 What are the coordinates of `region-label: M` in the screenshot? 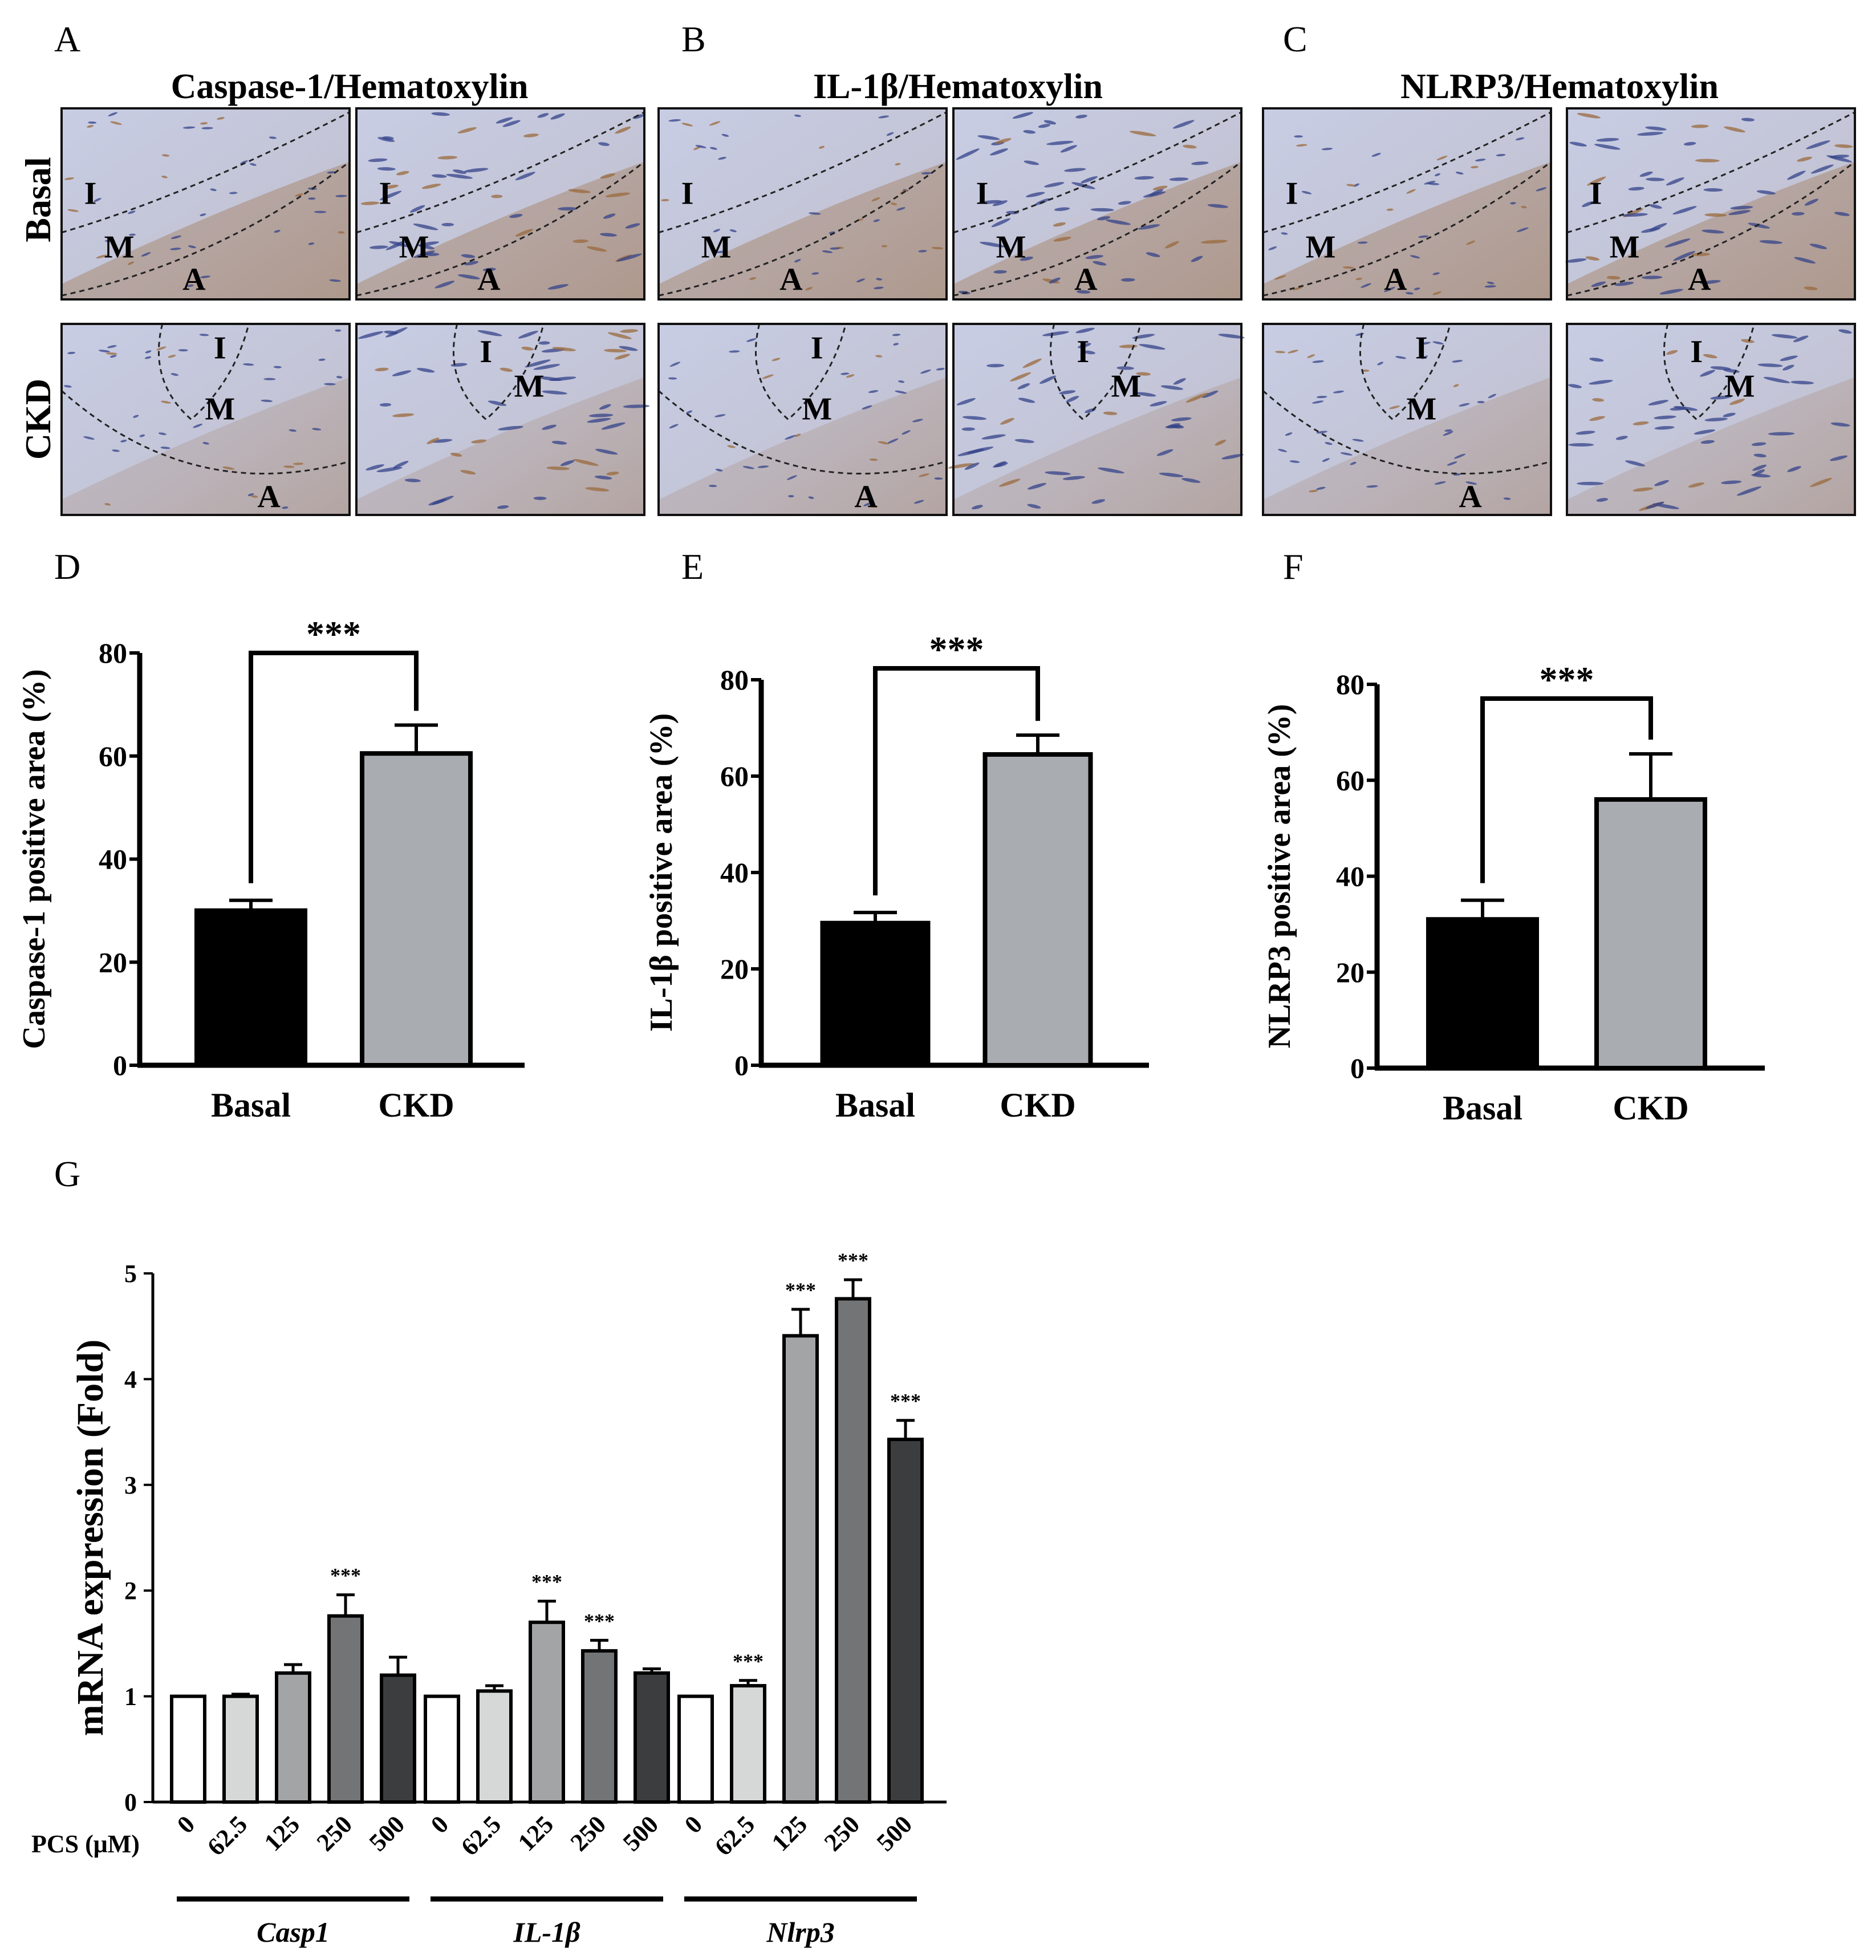 It's located at (1126, 386).